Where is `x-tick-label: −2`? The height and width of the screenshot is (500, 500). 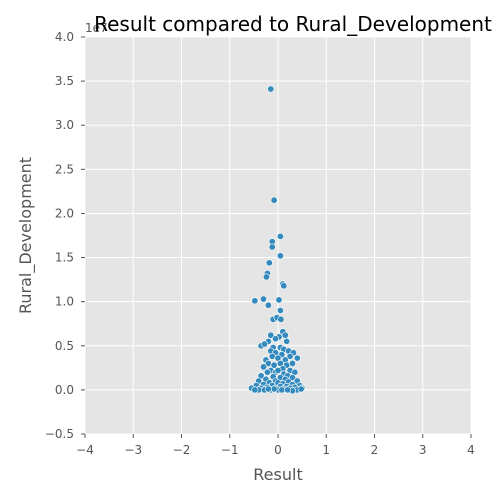
x-tick-label: −2 is located at coordinates (182, 450).